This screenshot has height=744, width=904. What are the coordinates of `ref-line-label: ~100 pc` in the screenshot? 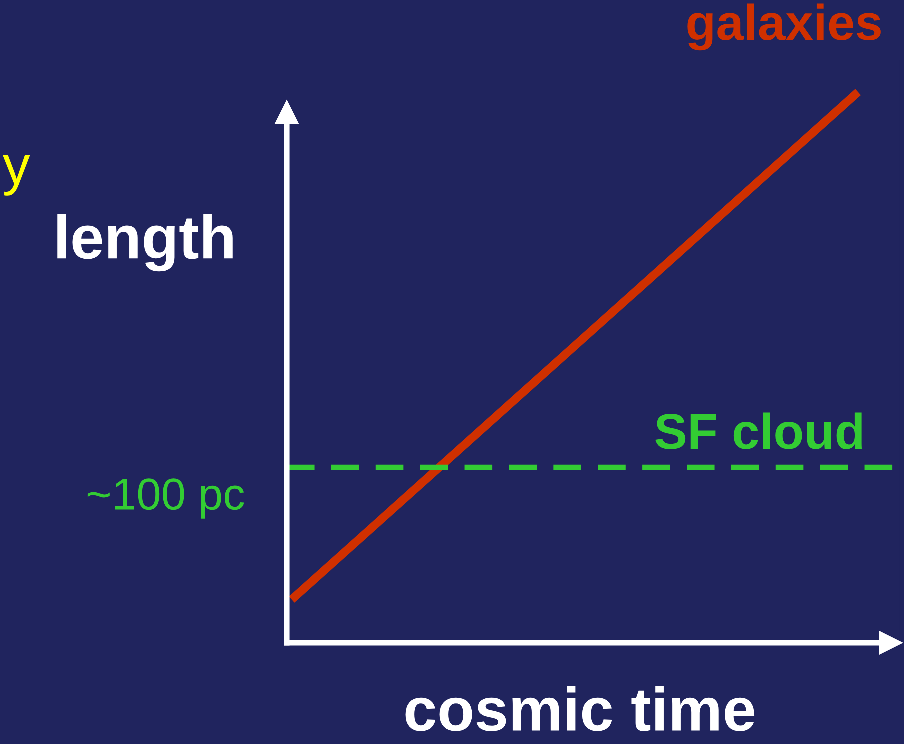 It's located at (166, 498).